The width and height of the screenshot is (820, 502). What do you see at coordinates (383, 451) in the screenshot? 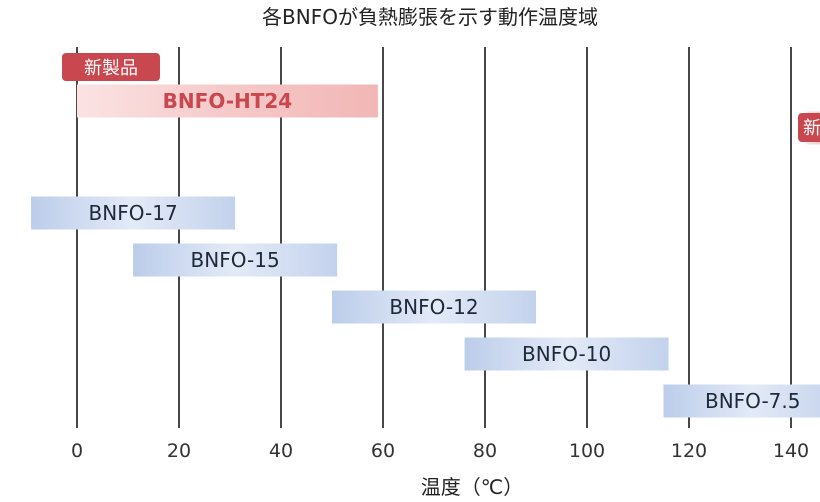
I see `x-tick-label: 60` at bounding box center [383, 451].